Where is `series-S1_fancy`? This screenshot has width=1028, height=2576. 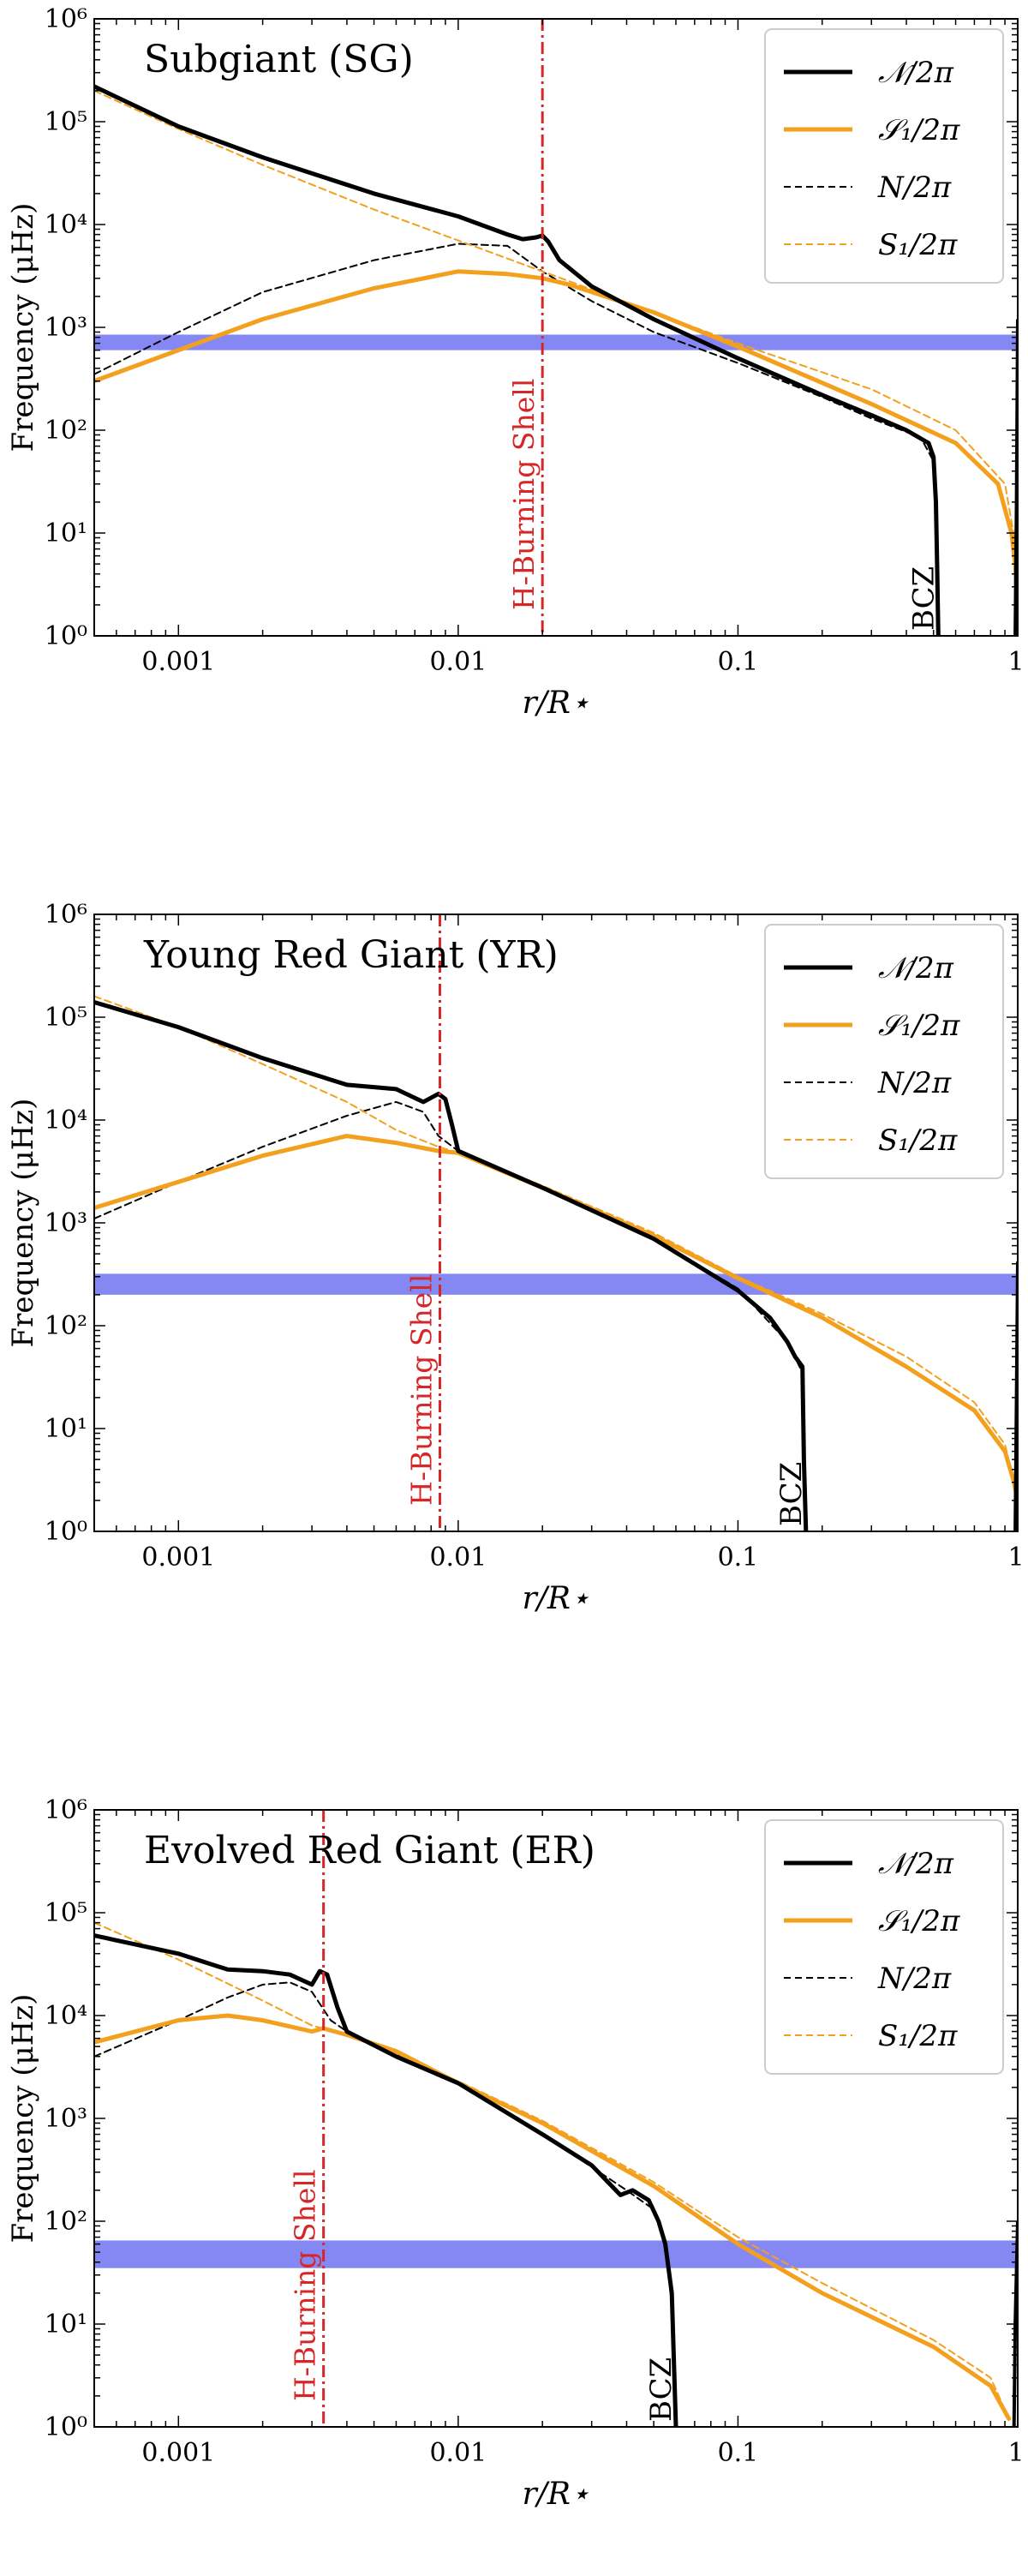
series-S1_fancy is located at coordinates (553, 2217).